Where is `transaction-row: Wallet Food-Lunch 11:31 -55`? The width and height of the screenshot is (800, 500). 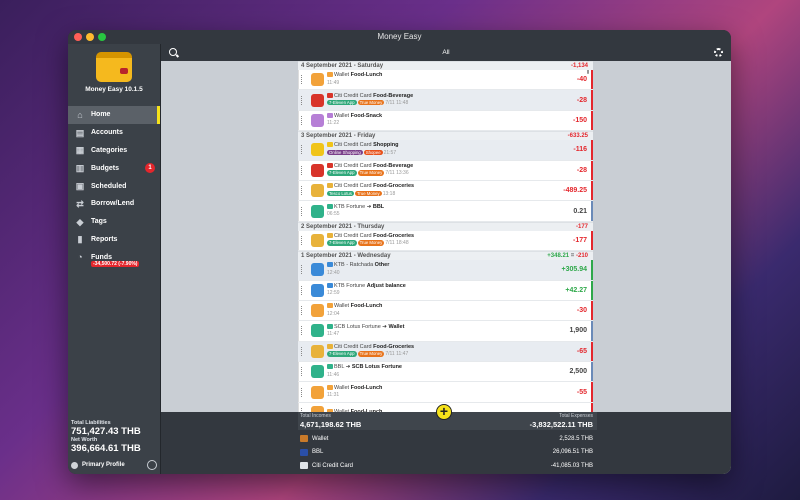
transaction-row: Wallet Food-Lunch 11:31 -55 is located at coordinates (445, 392).